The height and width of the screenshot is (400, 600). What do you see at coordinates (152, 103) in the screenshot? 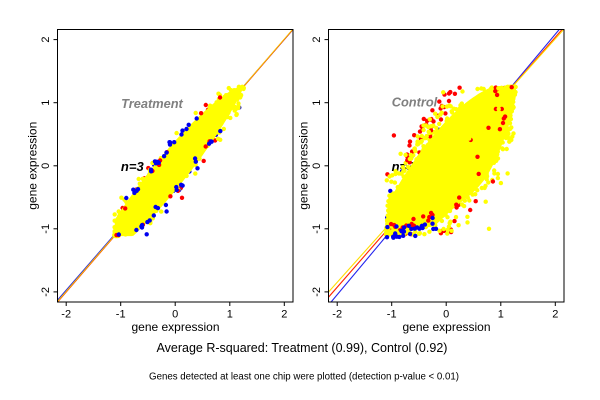
I see `svg-text: Treatment` at bounding box center [152, 103].